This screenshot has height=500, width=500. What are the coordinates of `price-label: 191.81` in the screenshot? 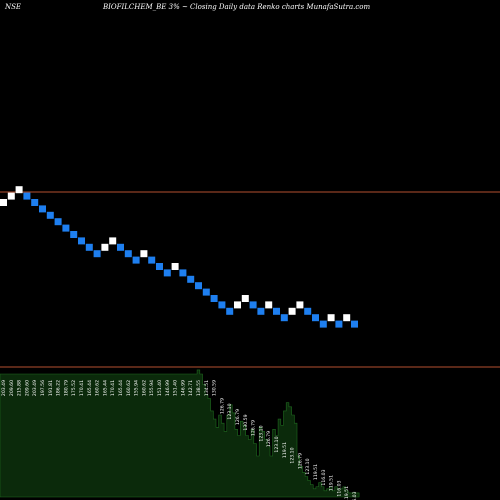 It's located at (51, 388).